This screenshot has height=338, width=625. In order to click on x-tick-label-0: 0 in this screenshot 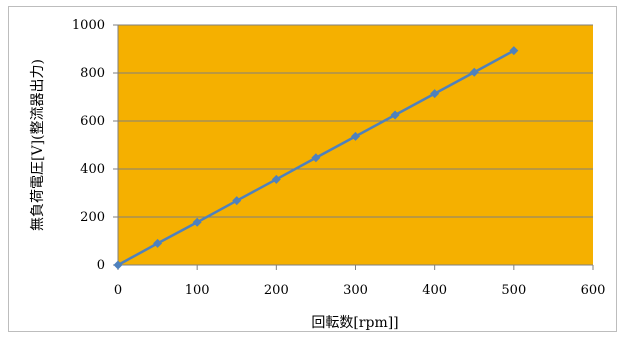, I will do `click(118, 290)`.